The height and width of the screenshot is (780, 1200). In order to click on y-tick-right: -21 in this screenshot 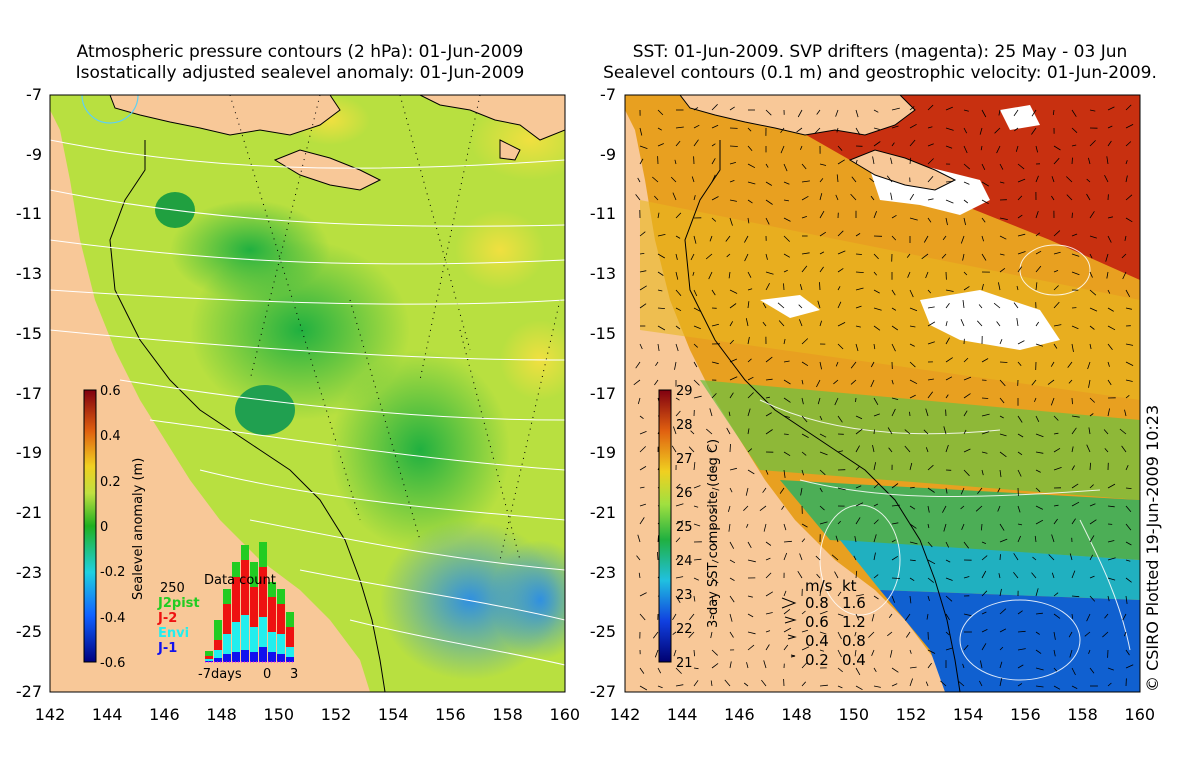, I will do `click(602, 512)`.